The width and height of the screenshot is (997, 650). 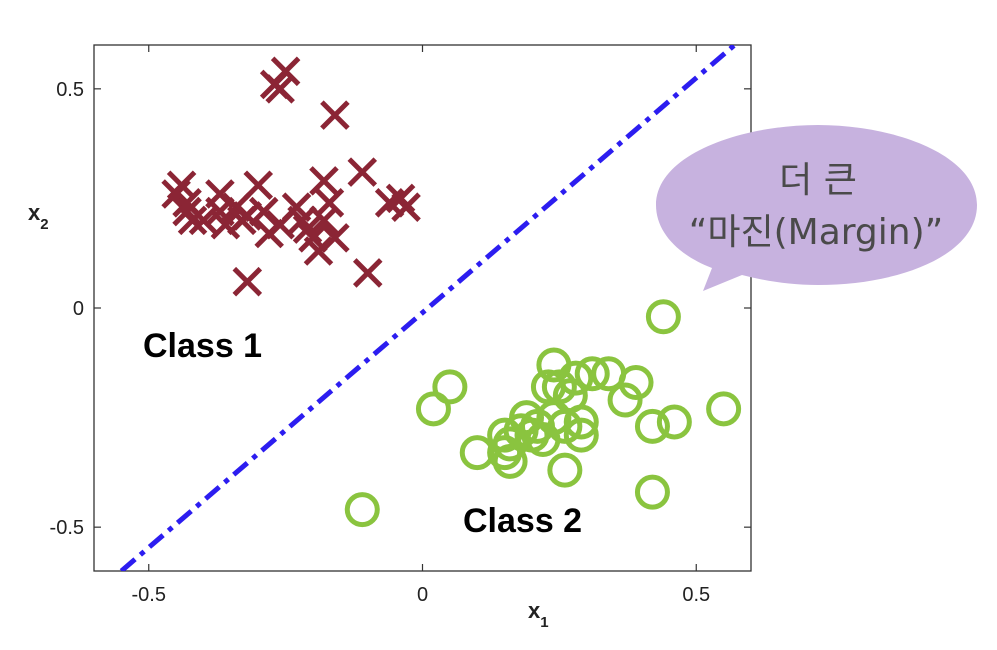 I want to click on speech-bubble-shape, so click(x=816, y=208).